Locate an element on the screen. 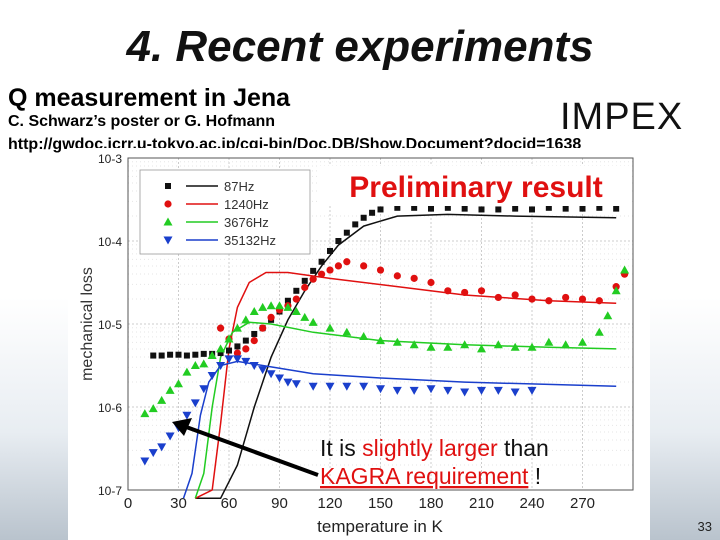 This screenshot has width=720, height=540. credit-line: C. Schwarz’s poster or G. Hofmann is located at coordinates (142, 121).